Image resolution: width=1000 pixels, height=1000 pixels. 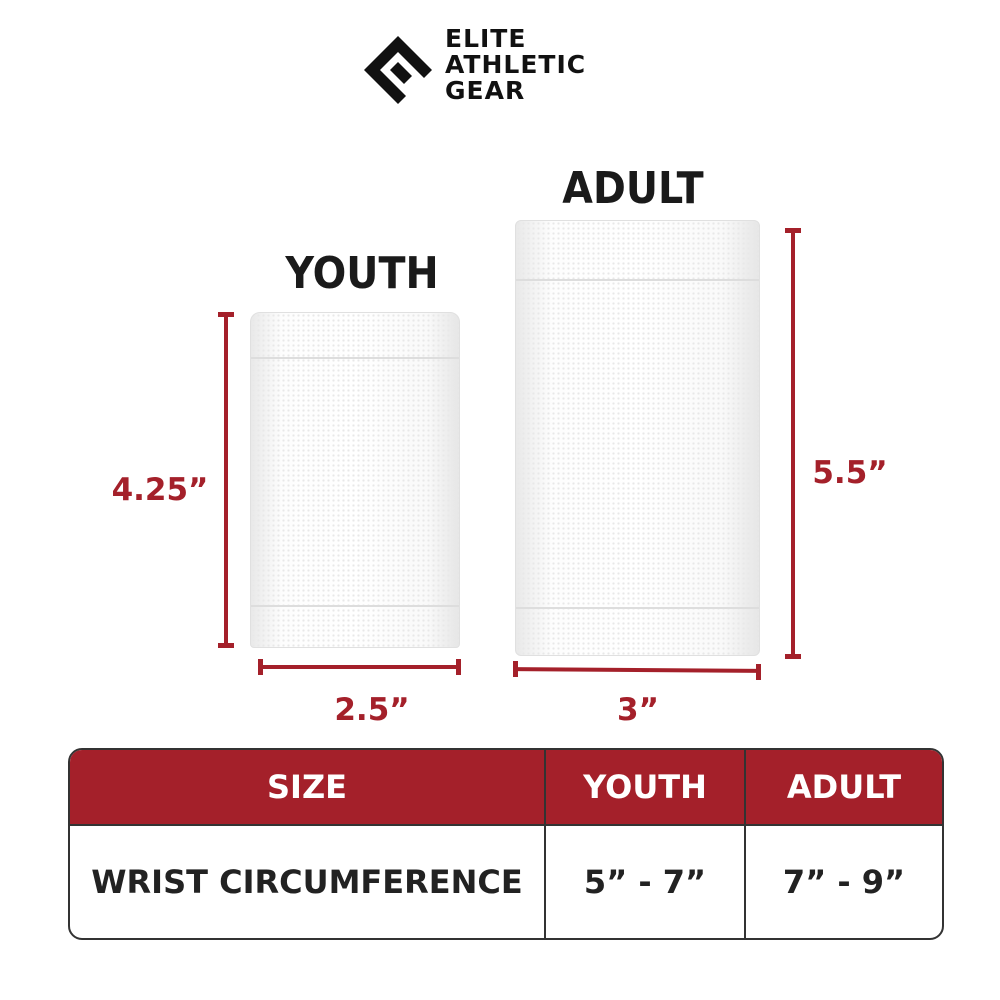 What do you see at coordinates (307, 788) in the screenshot?
I see `header-size: SIZE` at bounding box center [307, 788].